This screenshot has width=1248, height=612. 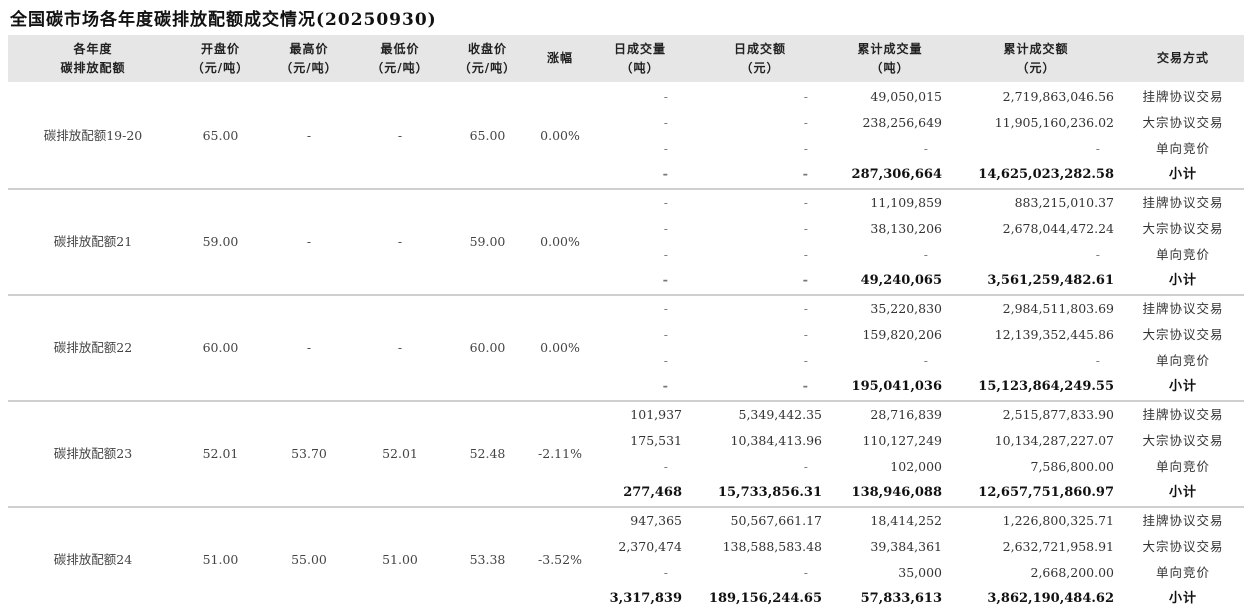 I want to click on daily-amount: 10,384,413.96, so click(x=776, y=440).